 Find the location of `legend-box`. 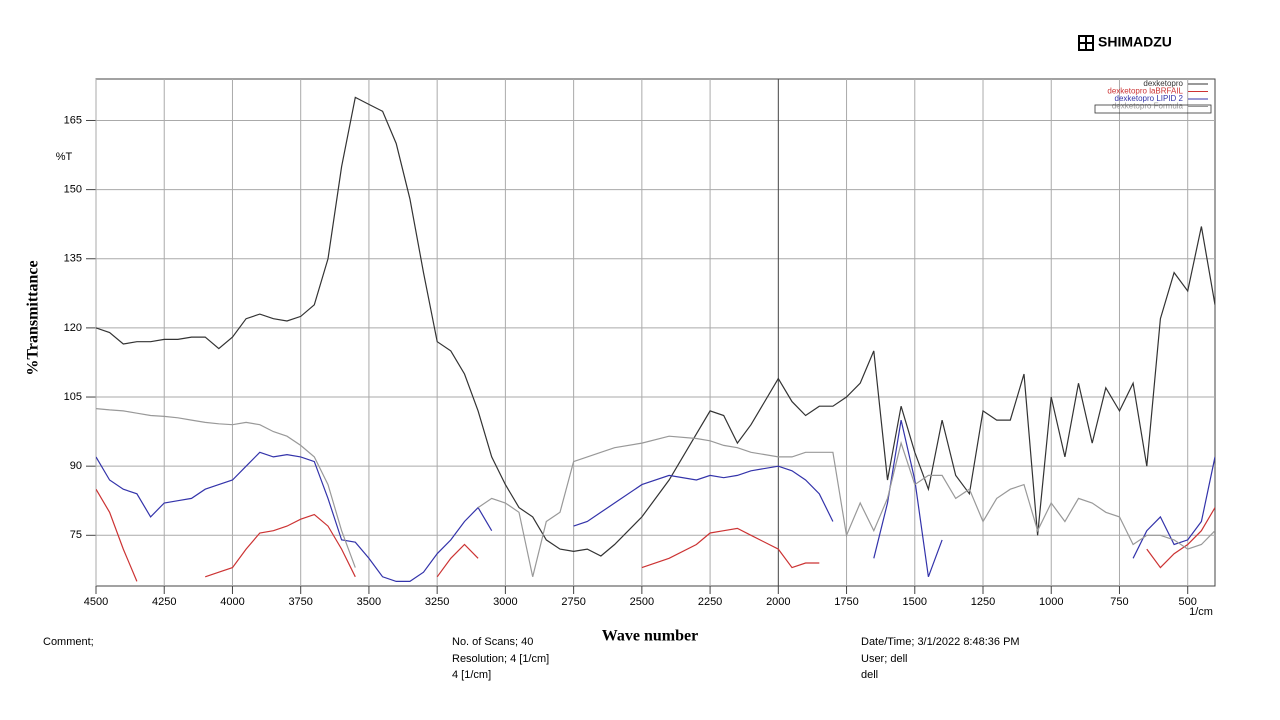

legend-box is located at coordinates (1153, 109).